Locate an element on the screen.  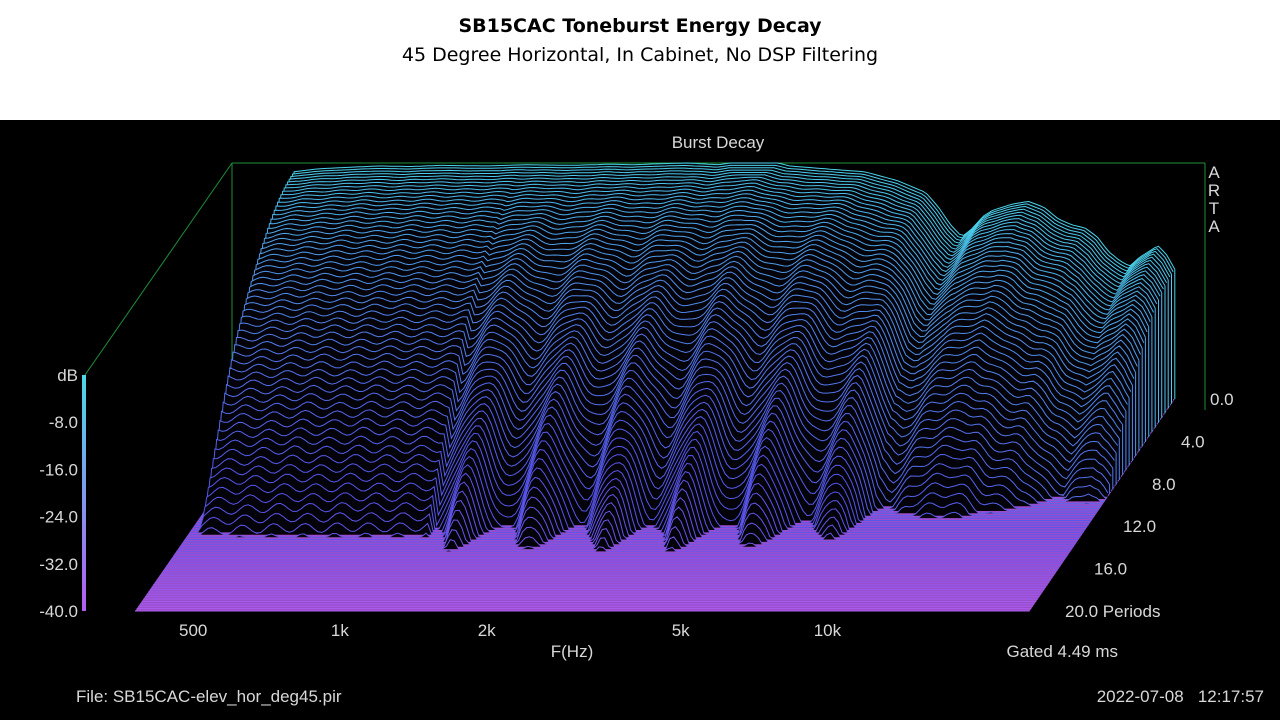
y-tick-label: dB is located at coordinates (67, 375).